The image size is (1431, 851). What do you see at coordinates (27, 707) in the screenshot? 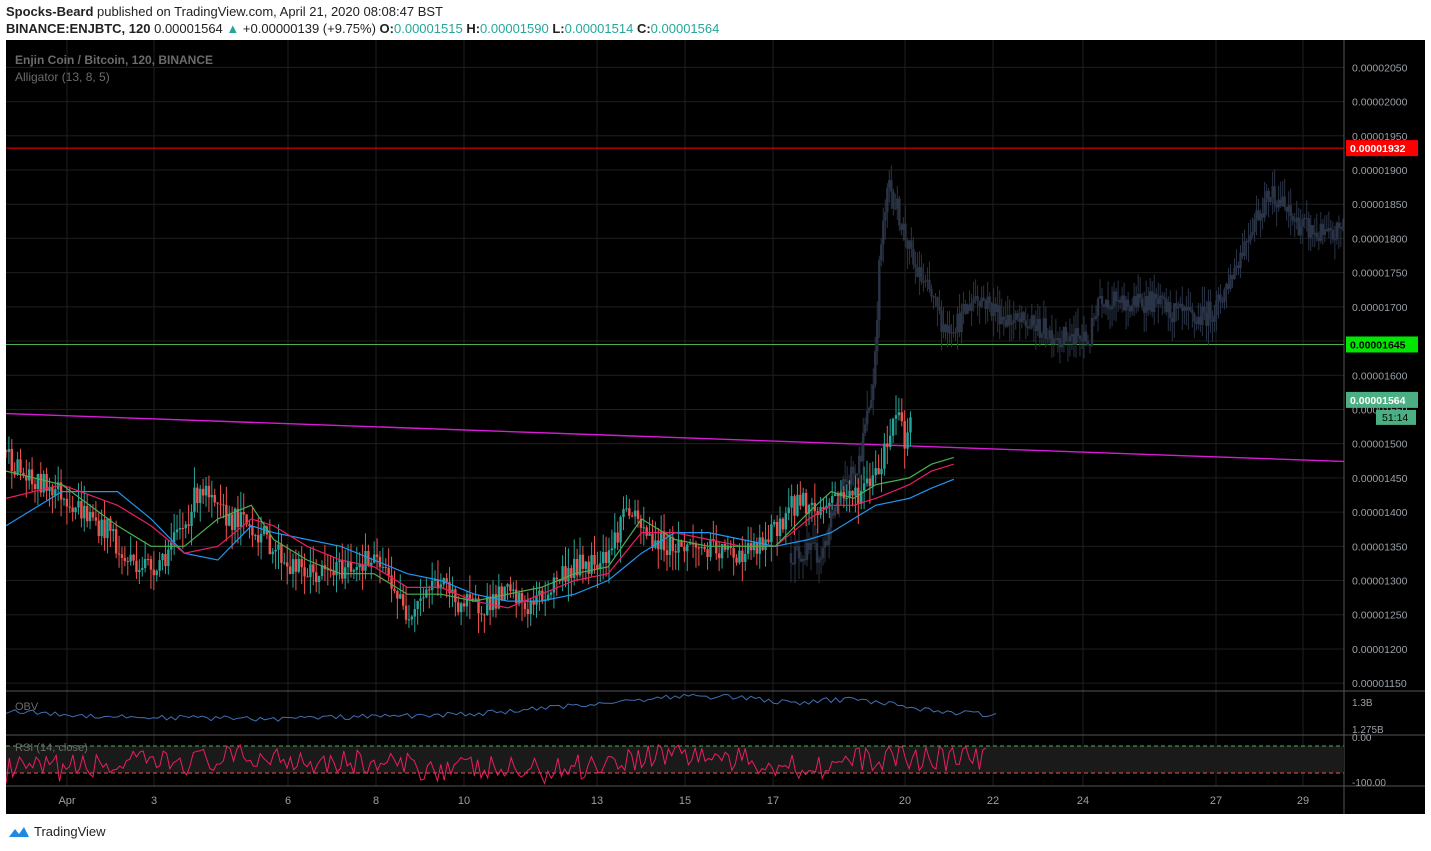
I see `obv-label: OBV` at bounding box center [27, 707].